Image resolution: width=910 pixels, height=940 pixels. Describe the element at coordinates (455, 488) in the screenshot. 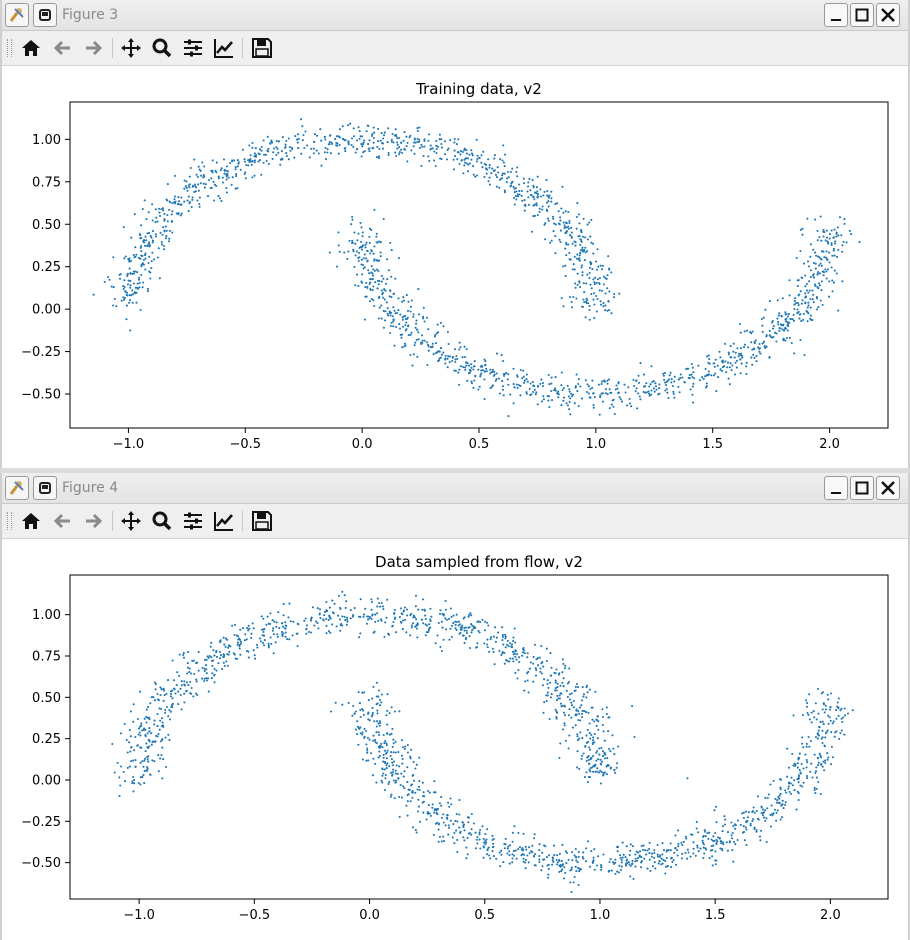

I see `title-bar: Figure 4` at that location.